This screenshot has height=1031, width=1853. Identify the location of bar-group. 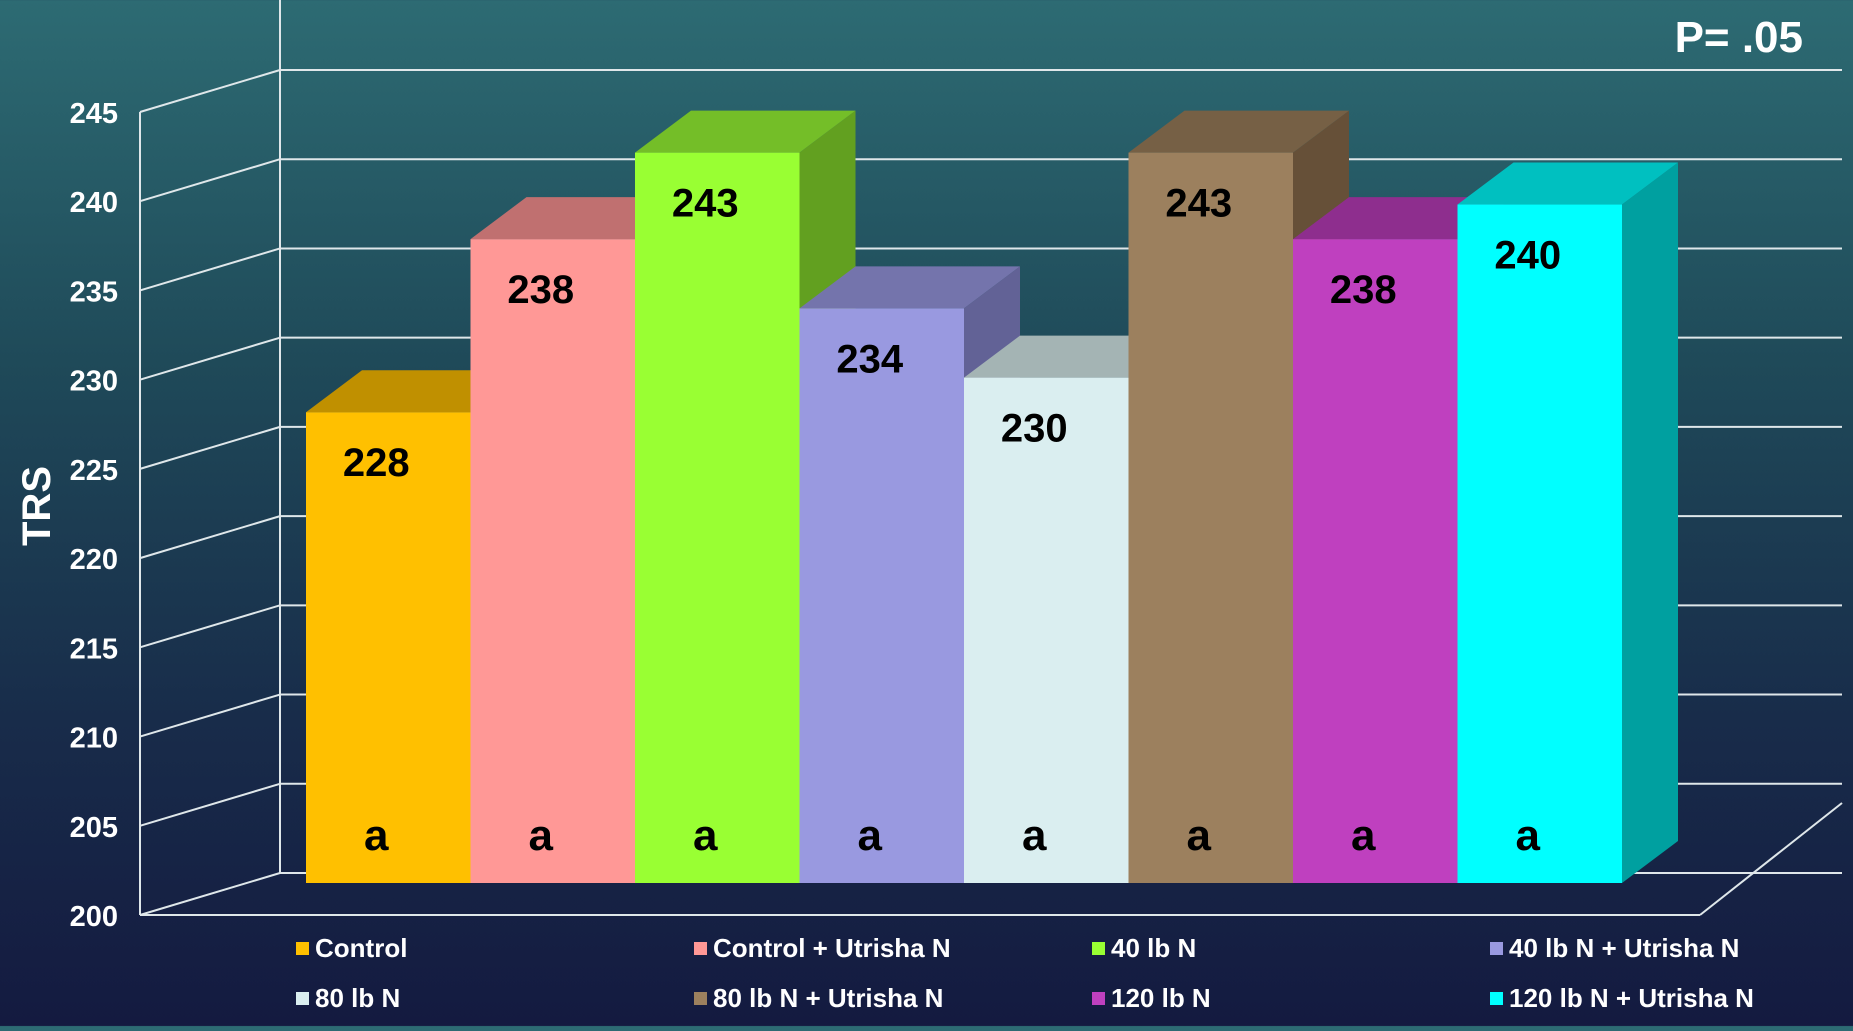
(1567, 523).